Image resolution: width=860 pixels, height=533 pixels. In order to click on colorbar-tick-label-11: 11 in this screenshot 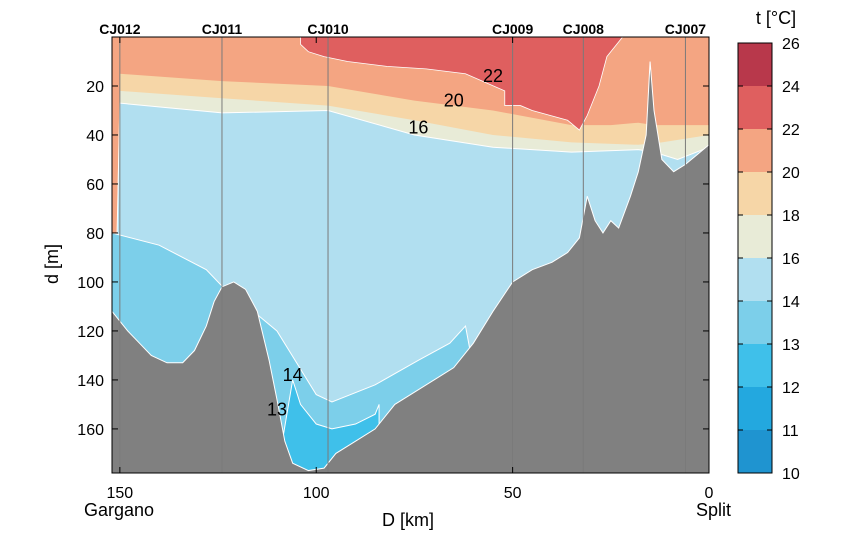, I will do `click(790, 431)`.